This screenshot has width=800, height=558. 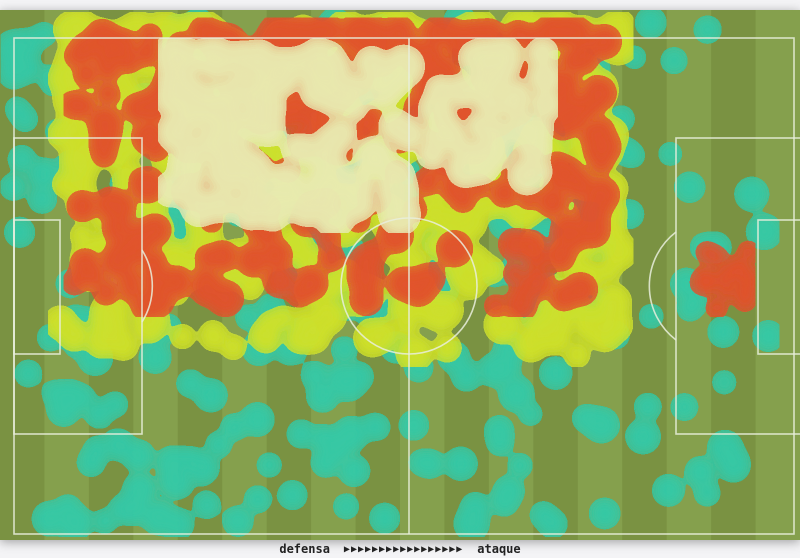 I want to click on right-penalty-arc, so click(x=662, y=286).